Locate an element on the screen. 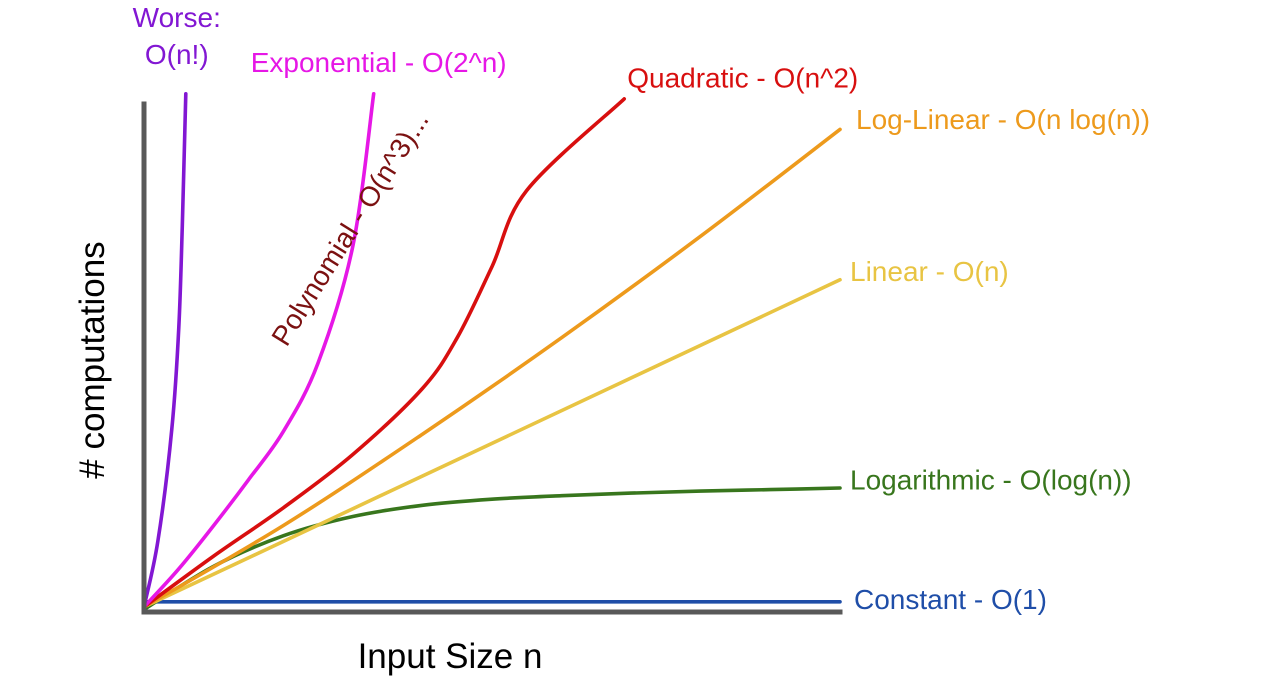 This screenshot has height=699, width=1280. series-line-exponential is located at coordinates (259, 350).